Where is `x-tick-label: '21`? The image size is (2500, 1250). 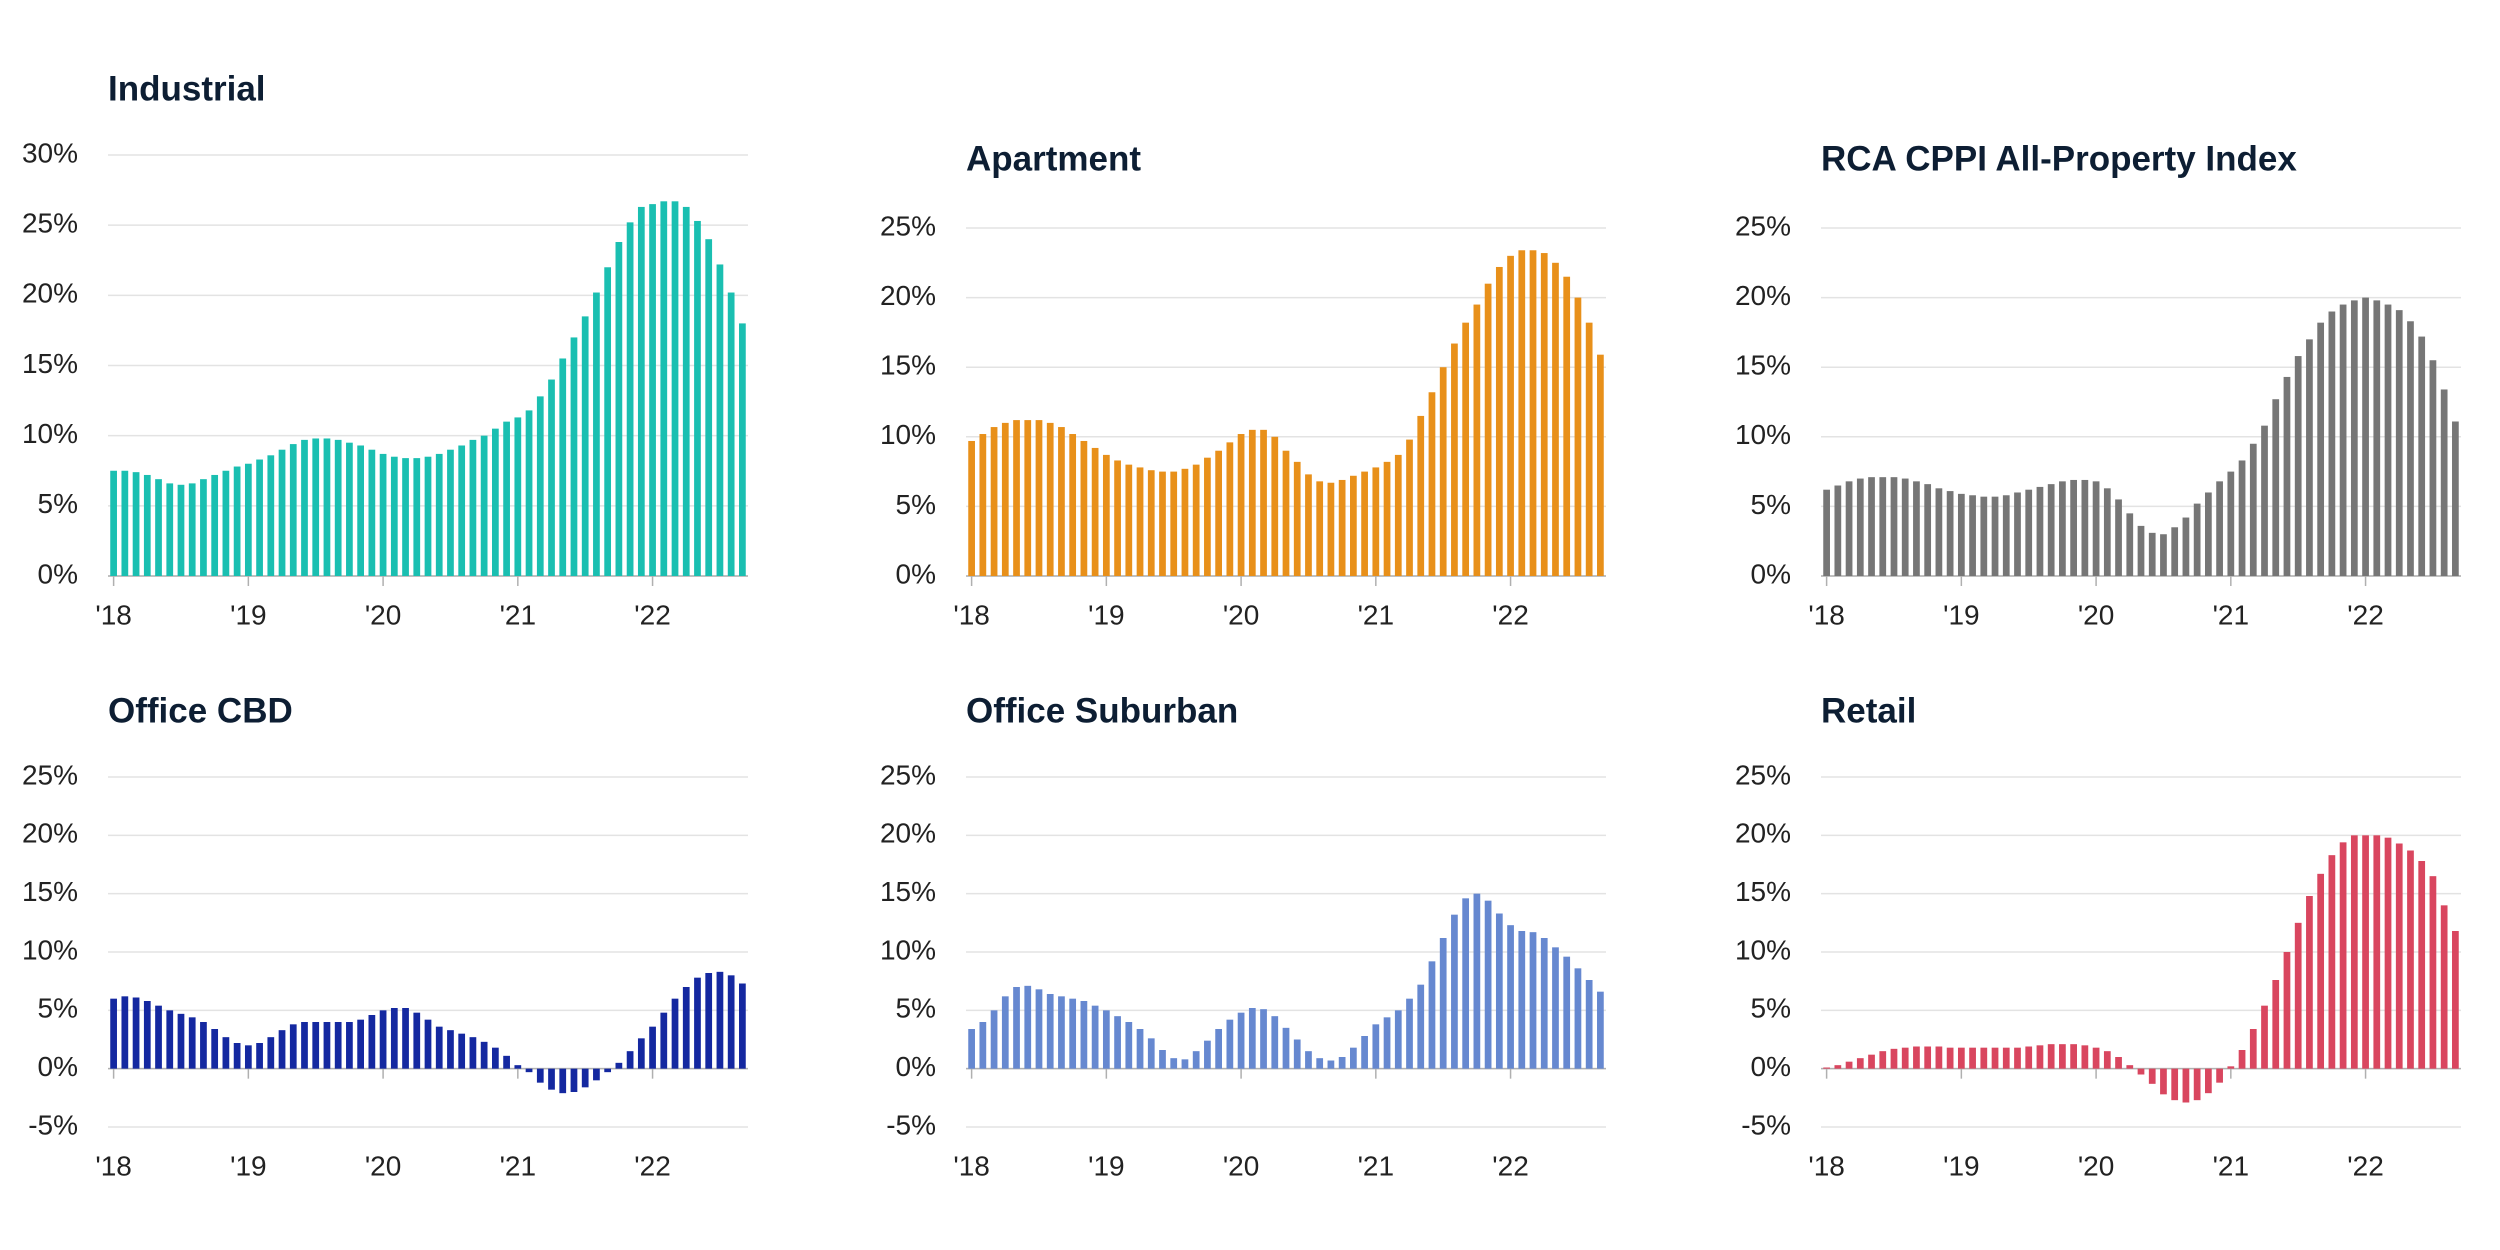
x-tick-label: '21 is located at coordinates (2231, 614).